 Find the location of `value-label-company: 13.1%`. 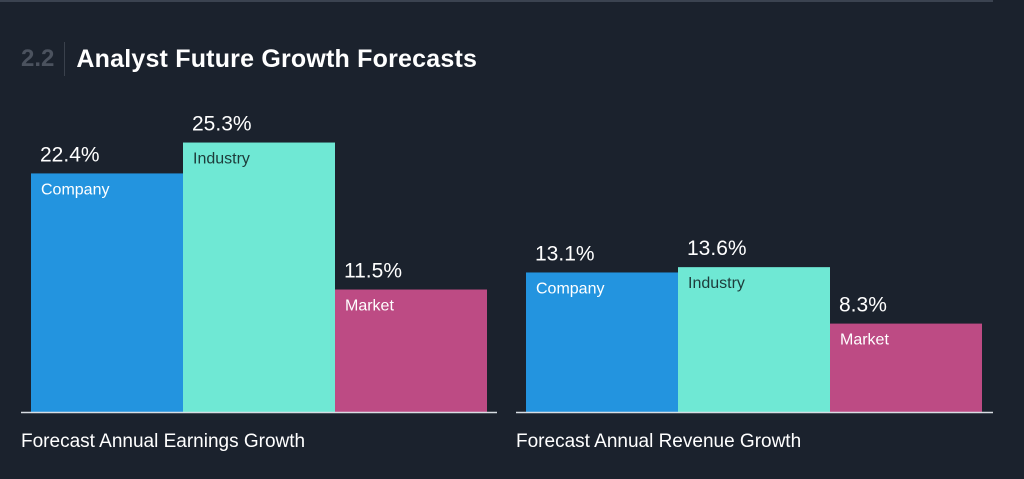

value-label-company: 13.1% is located at coordinates (565, 253).